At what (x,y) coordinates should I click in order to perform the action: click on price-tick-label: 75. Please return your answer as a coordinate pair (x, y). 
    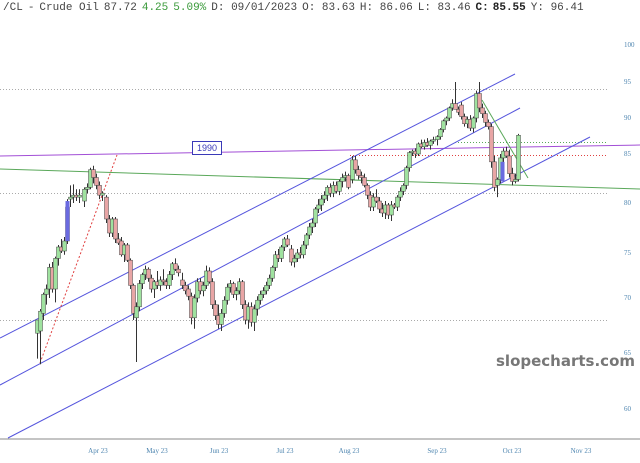
    Looking at the image, I should click on (628, 253).